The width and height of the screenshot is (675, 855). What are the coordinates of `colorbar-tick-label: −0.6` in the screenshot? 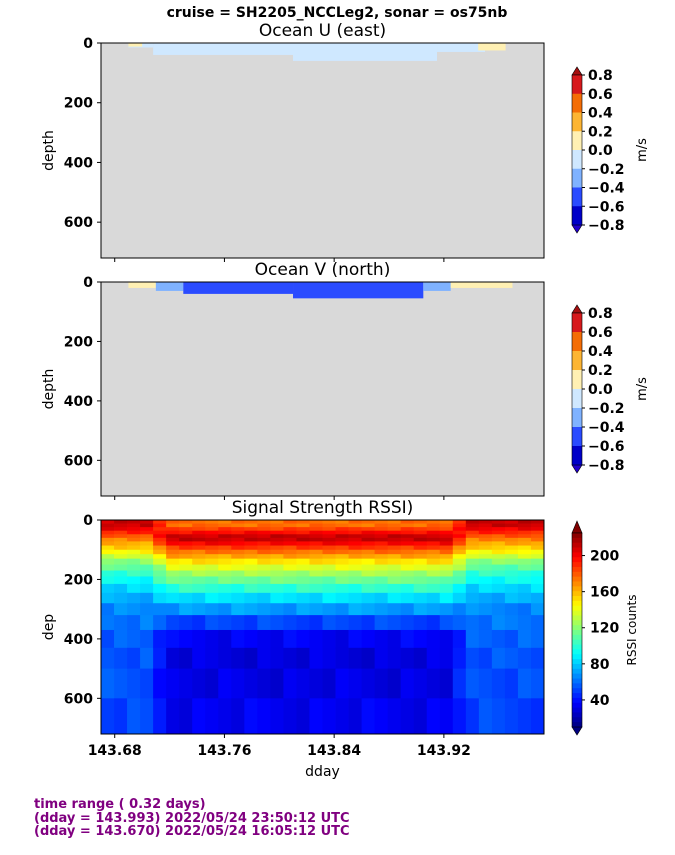 It's located at (606, 207).